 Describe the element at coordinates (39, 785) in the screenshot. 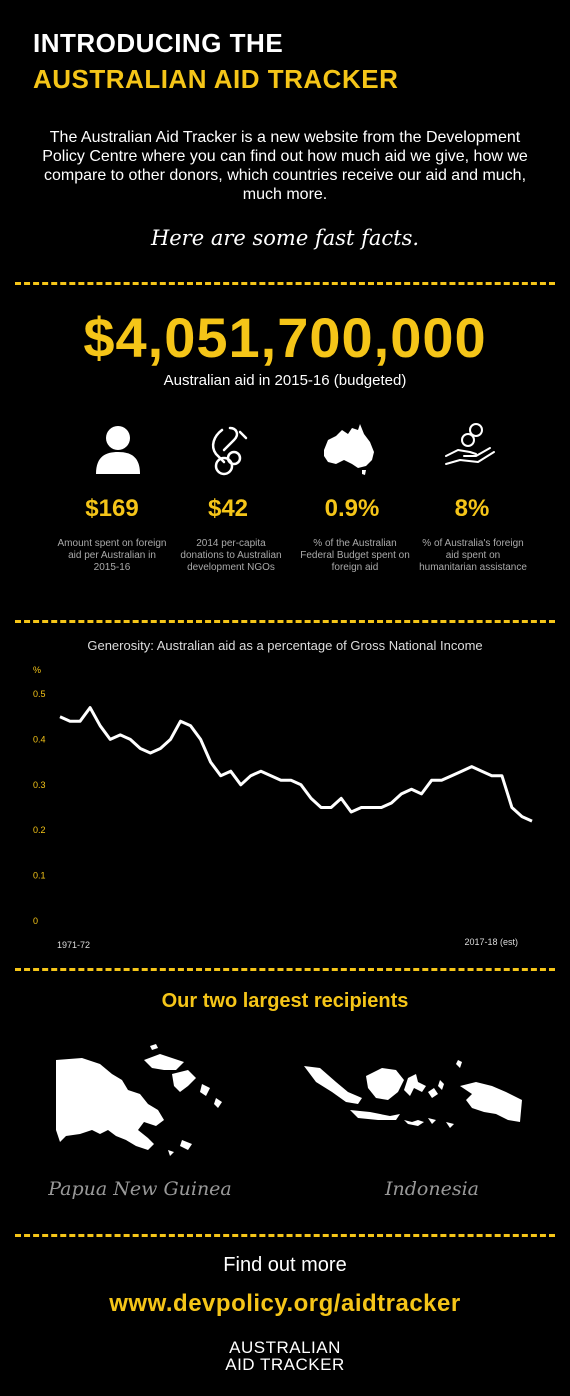

I see `y-tick-label: 0.3` at that location.